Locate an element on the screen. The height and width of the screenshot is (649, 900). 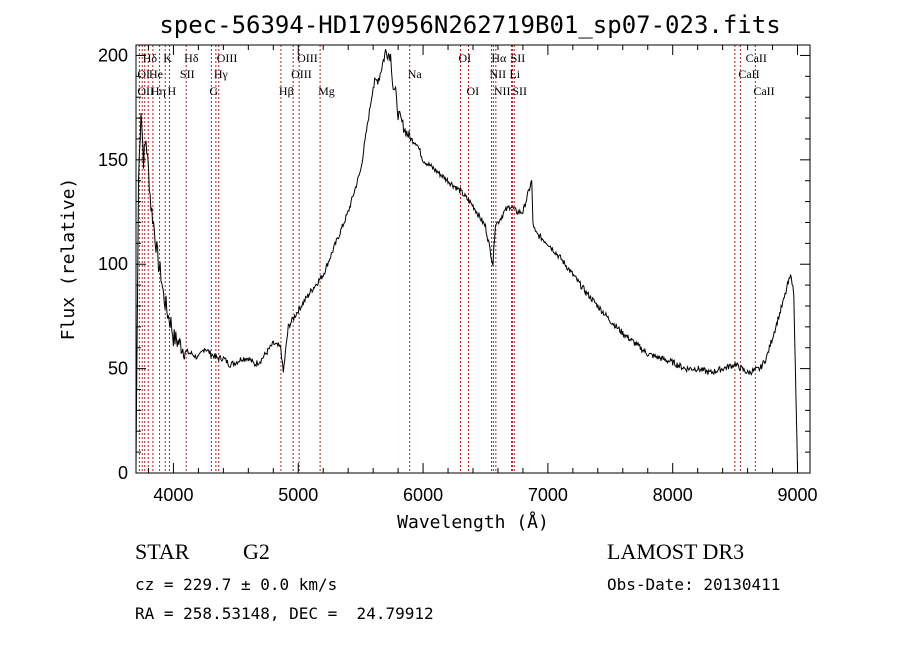
obs-date-text: Obs-Date: 20130411 is located at coordinates (694, 584).